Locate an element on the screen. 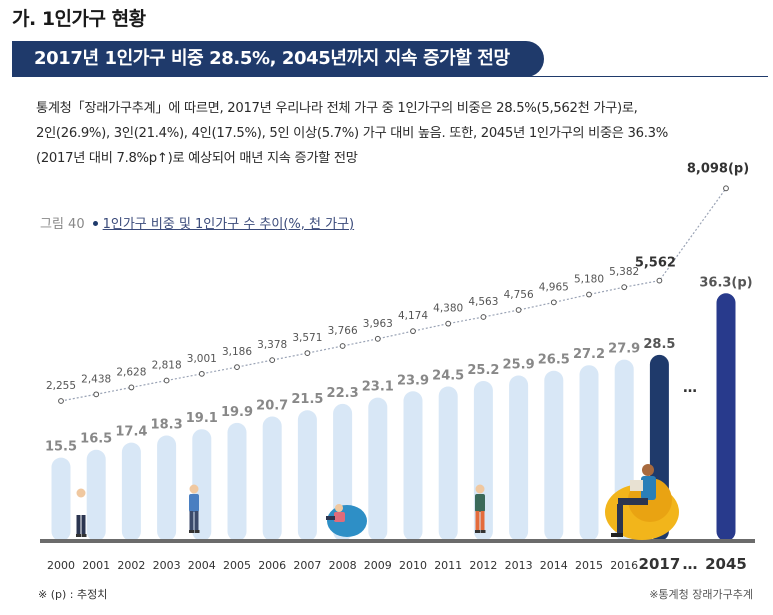 This screenshot has width=773, height=615. x-tick-2012: 2012 is located at coordinates (483, 565).